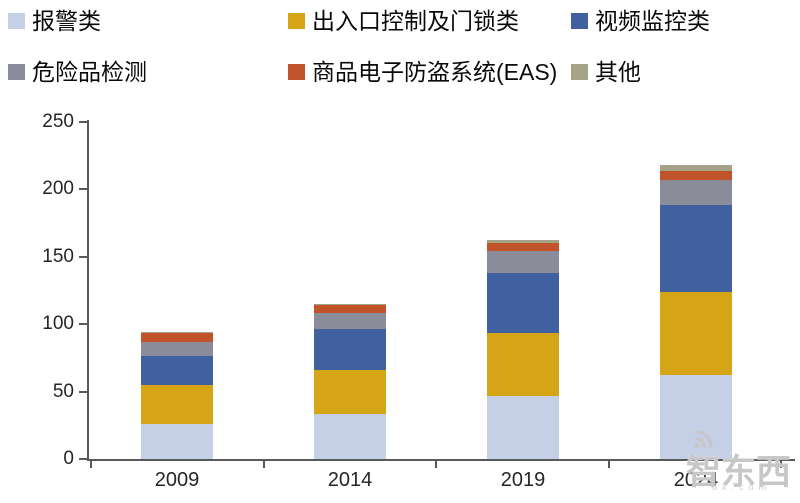  What do you see at coordinates (435, 72) in the screenshot?
I see `legend-item-label: 商品电子防盗系统(EAS)` at bounding box center [435, 72].